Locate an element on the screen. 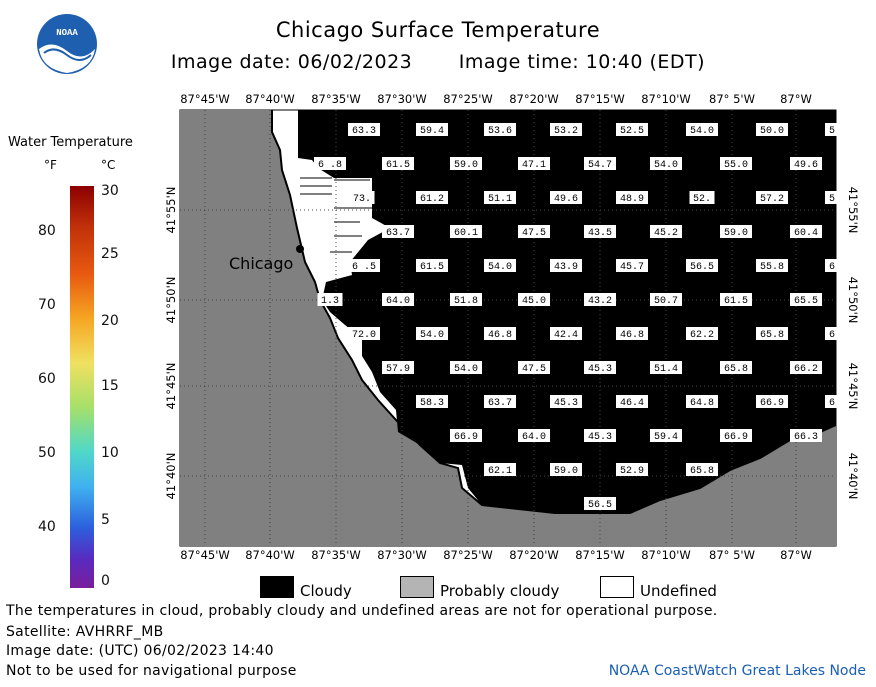 The height and width of the screenshot is (687, 876). image-date: Image date: 06/02/2023 is located at coordinates (291, 62).